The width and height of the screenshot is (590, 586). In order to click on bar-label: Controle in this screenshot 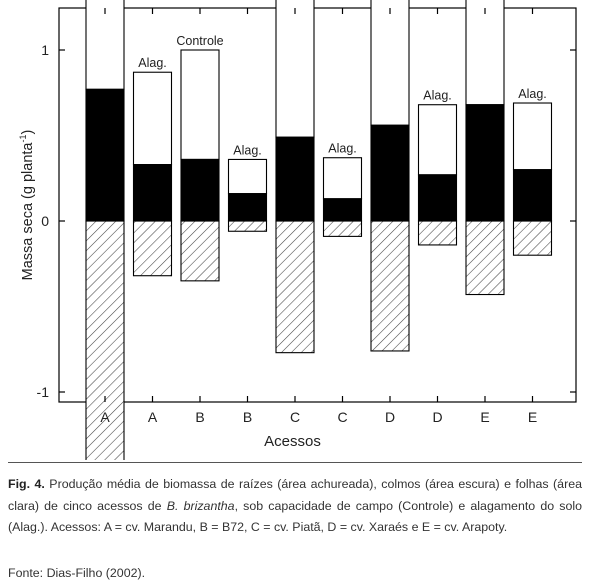, I will do `click(199, 41)`.